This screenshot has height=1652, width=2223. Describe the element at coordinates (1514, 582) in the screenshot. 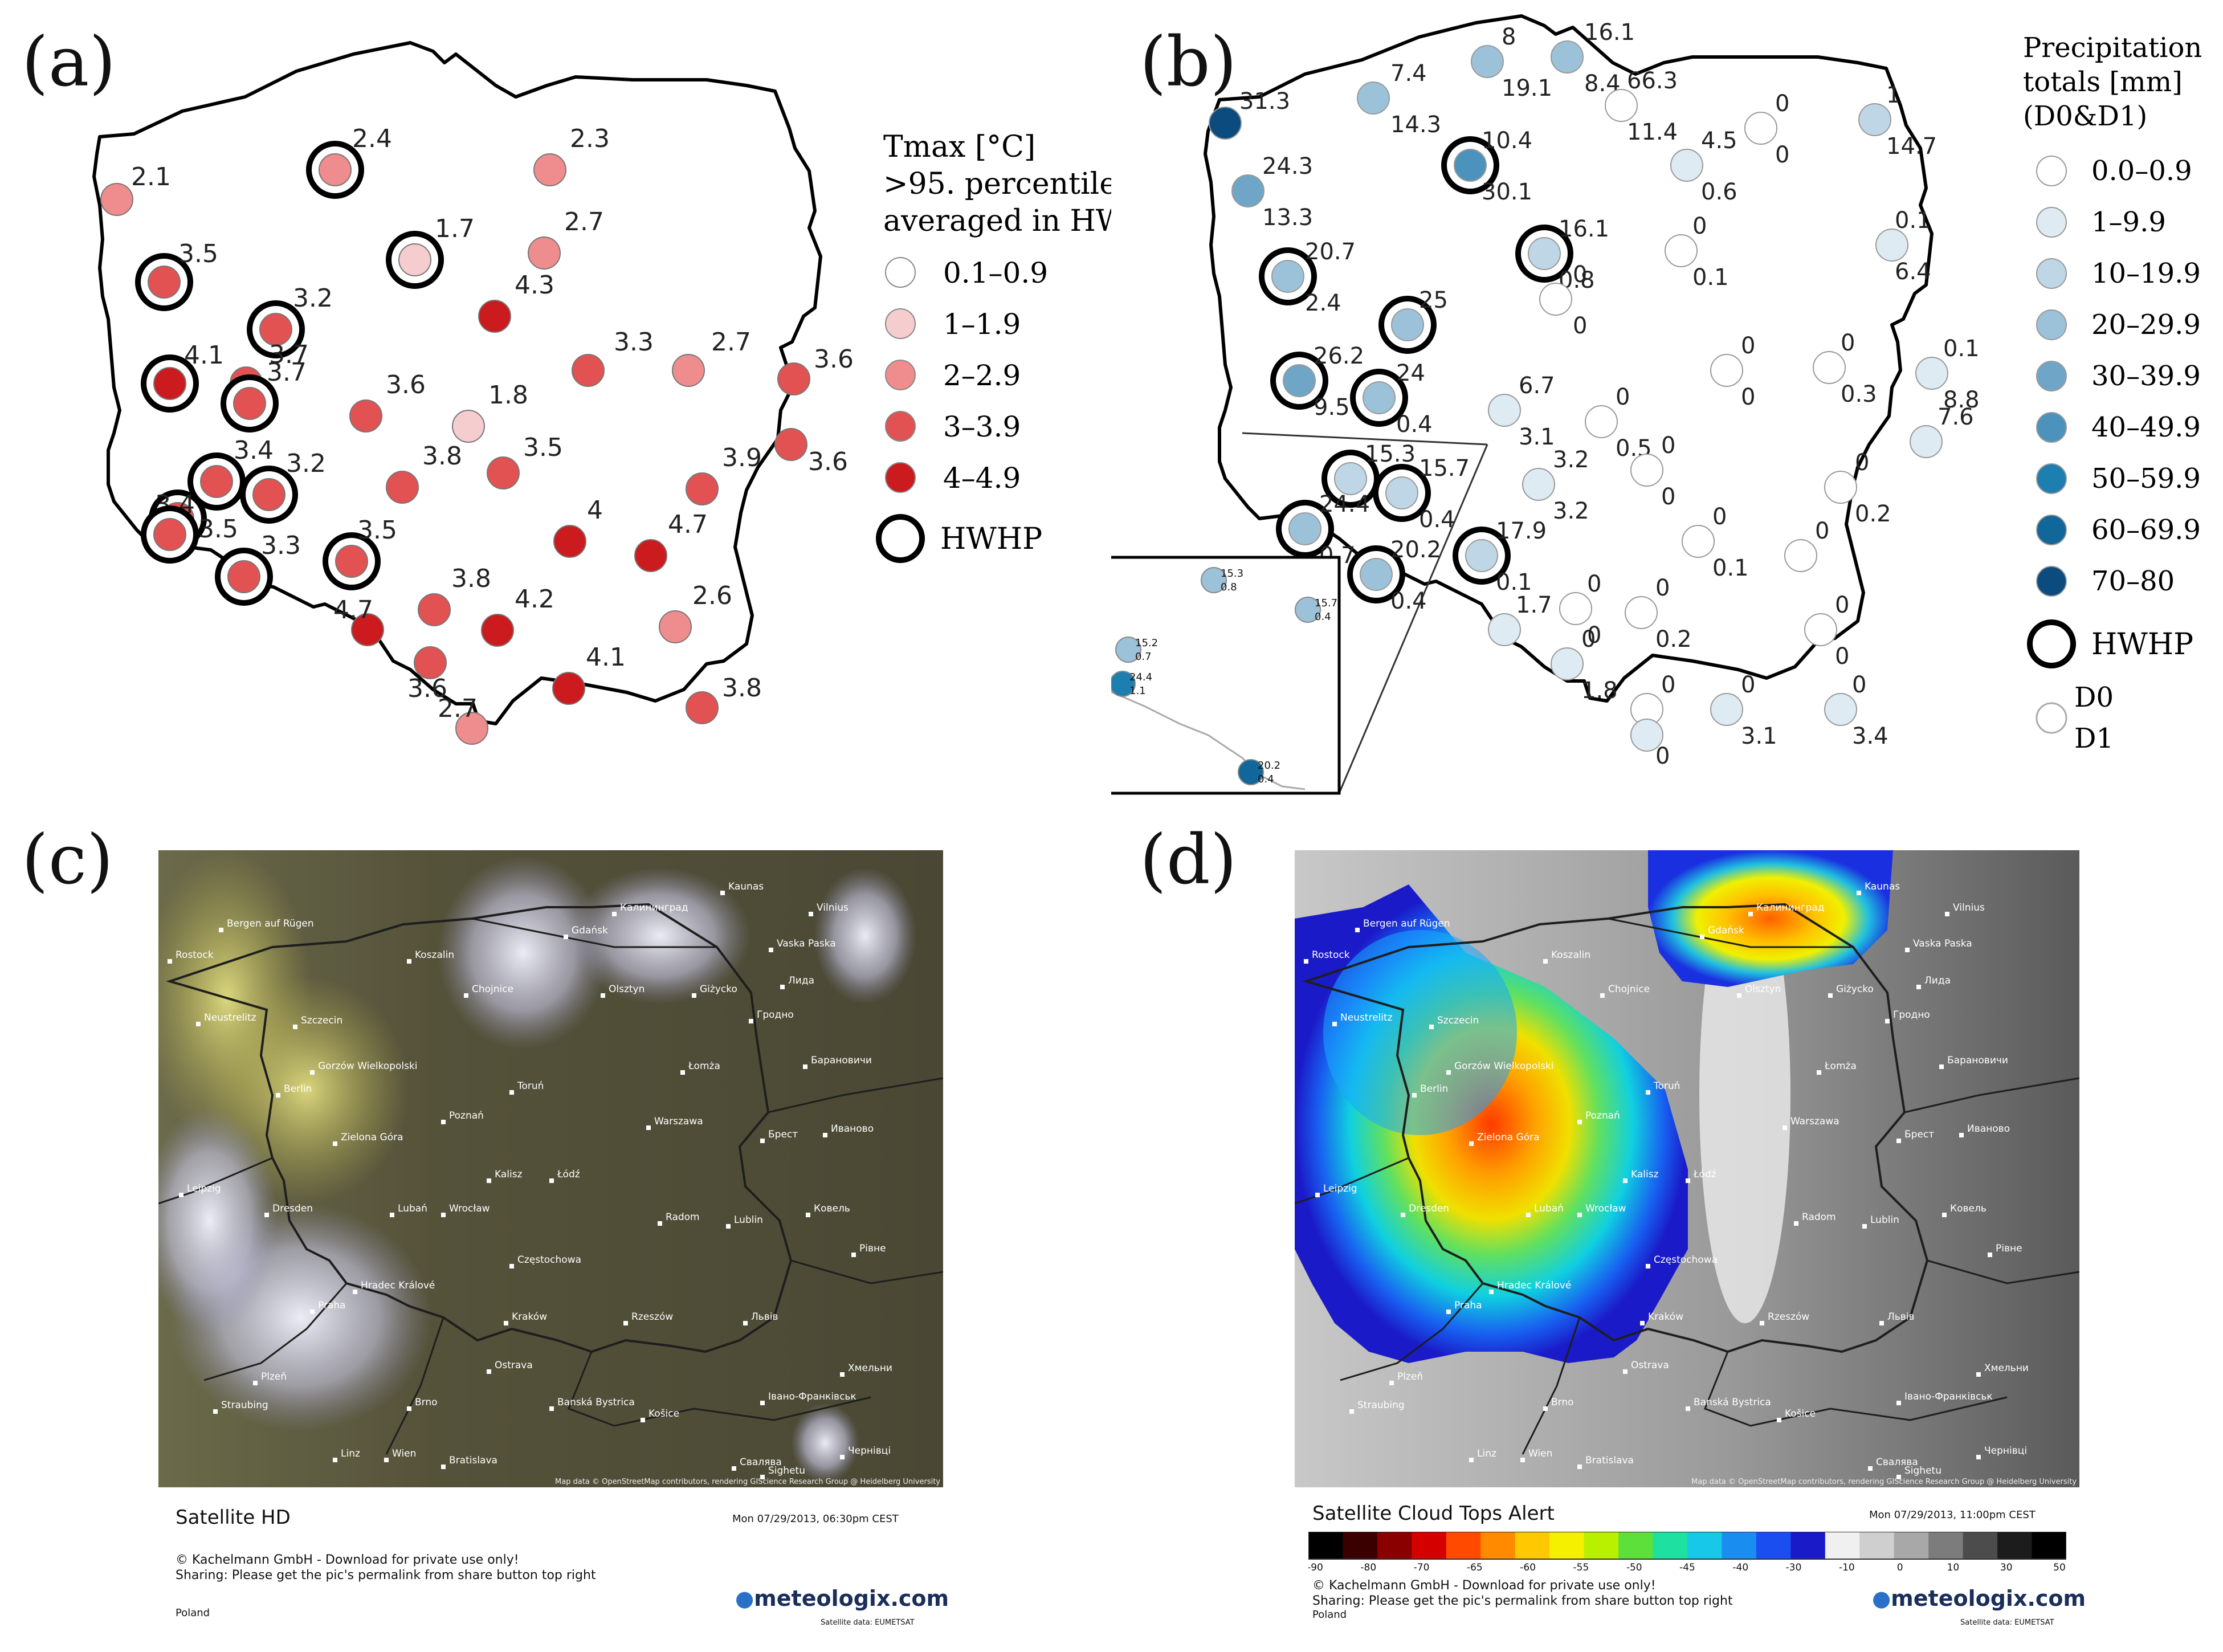

I see `precip-d1-label: 0.1` at that location.